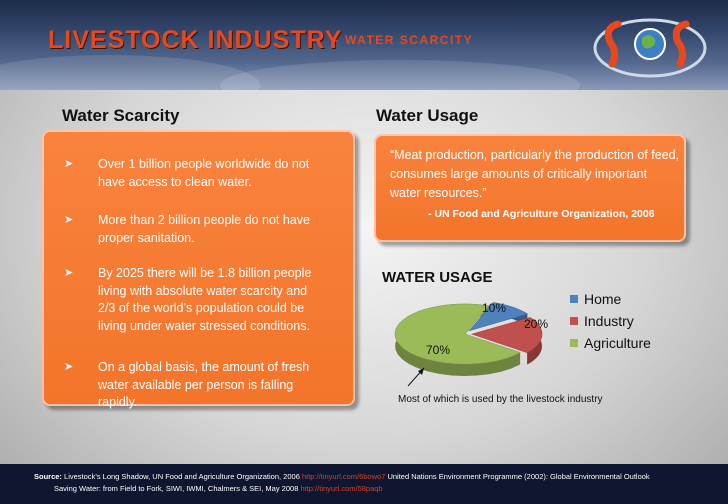  I want to click on source-link: http://tinyurl.com/6bowo7, so click(343, 476).